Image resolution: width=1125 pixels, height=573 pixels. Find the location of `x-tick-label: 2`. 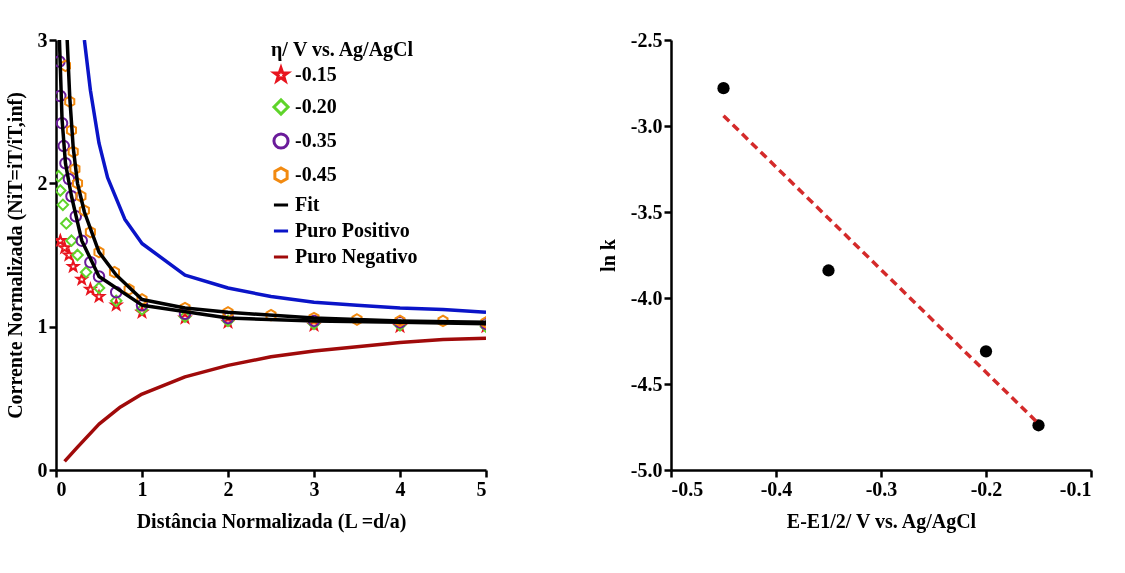

x-tick-label: 2 is located at coordinates (228, 488).